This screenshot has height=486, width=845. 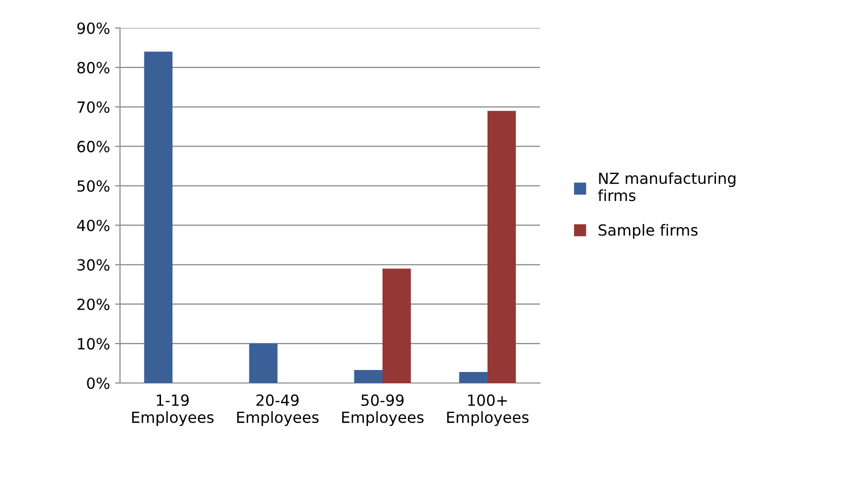 I want to click on legend-label: NZ manufacturing firms, so click(x=667, y=187).